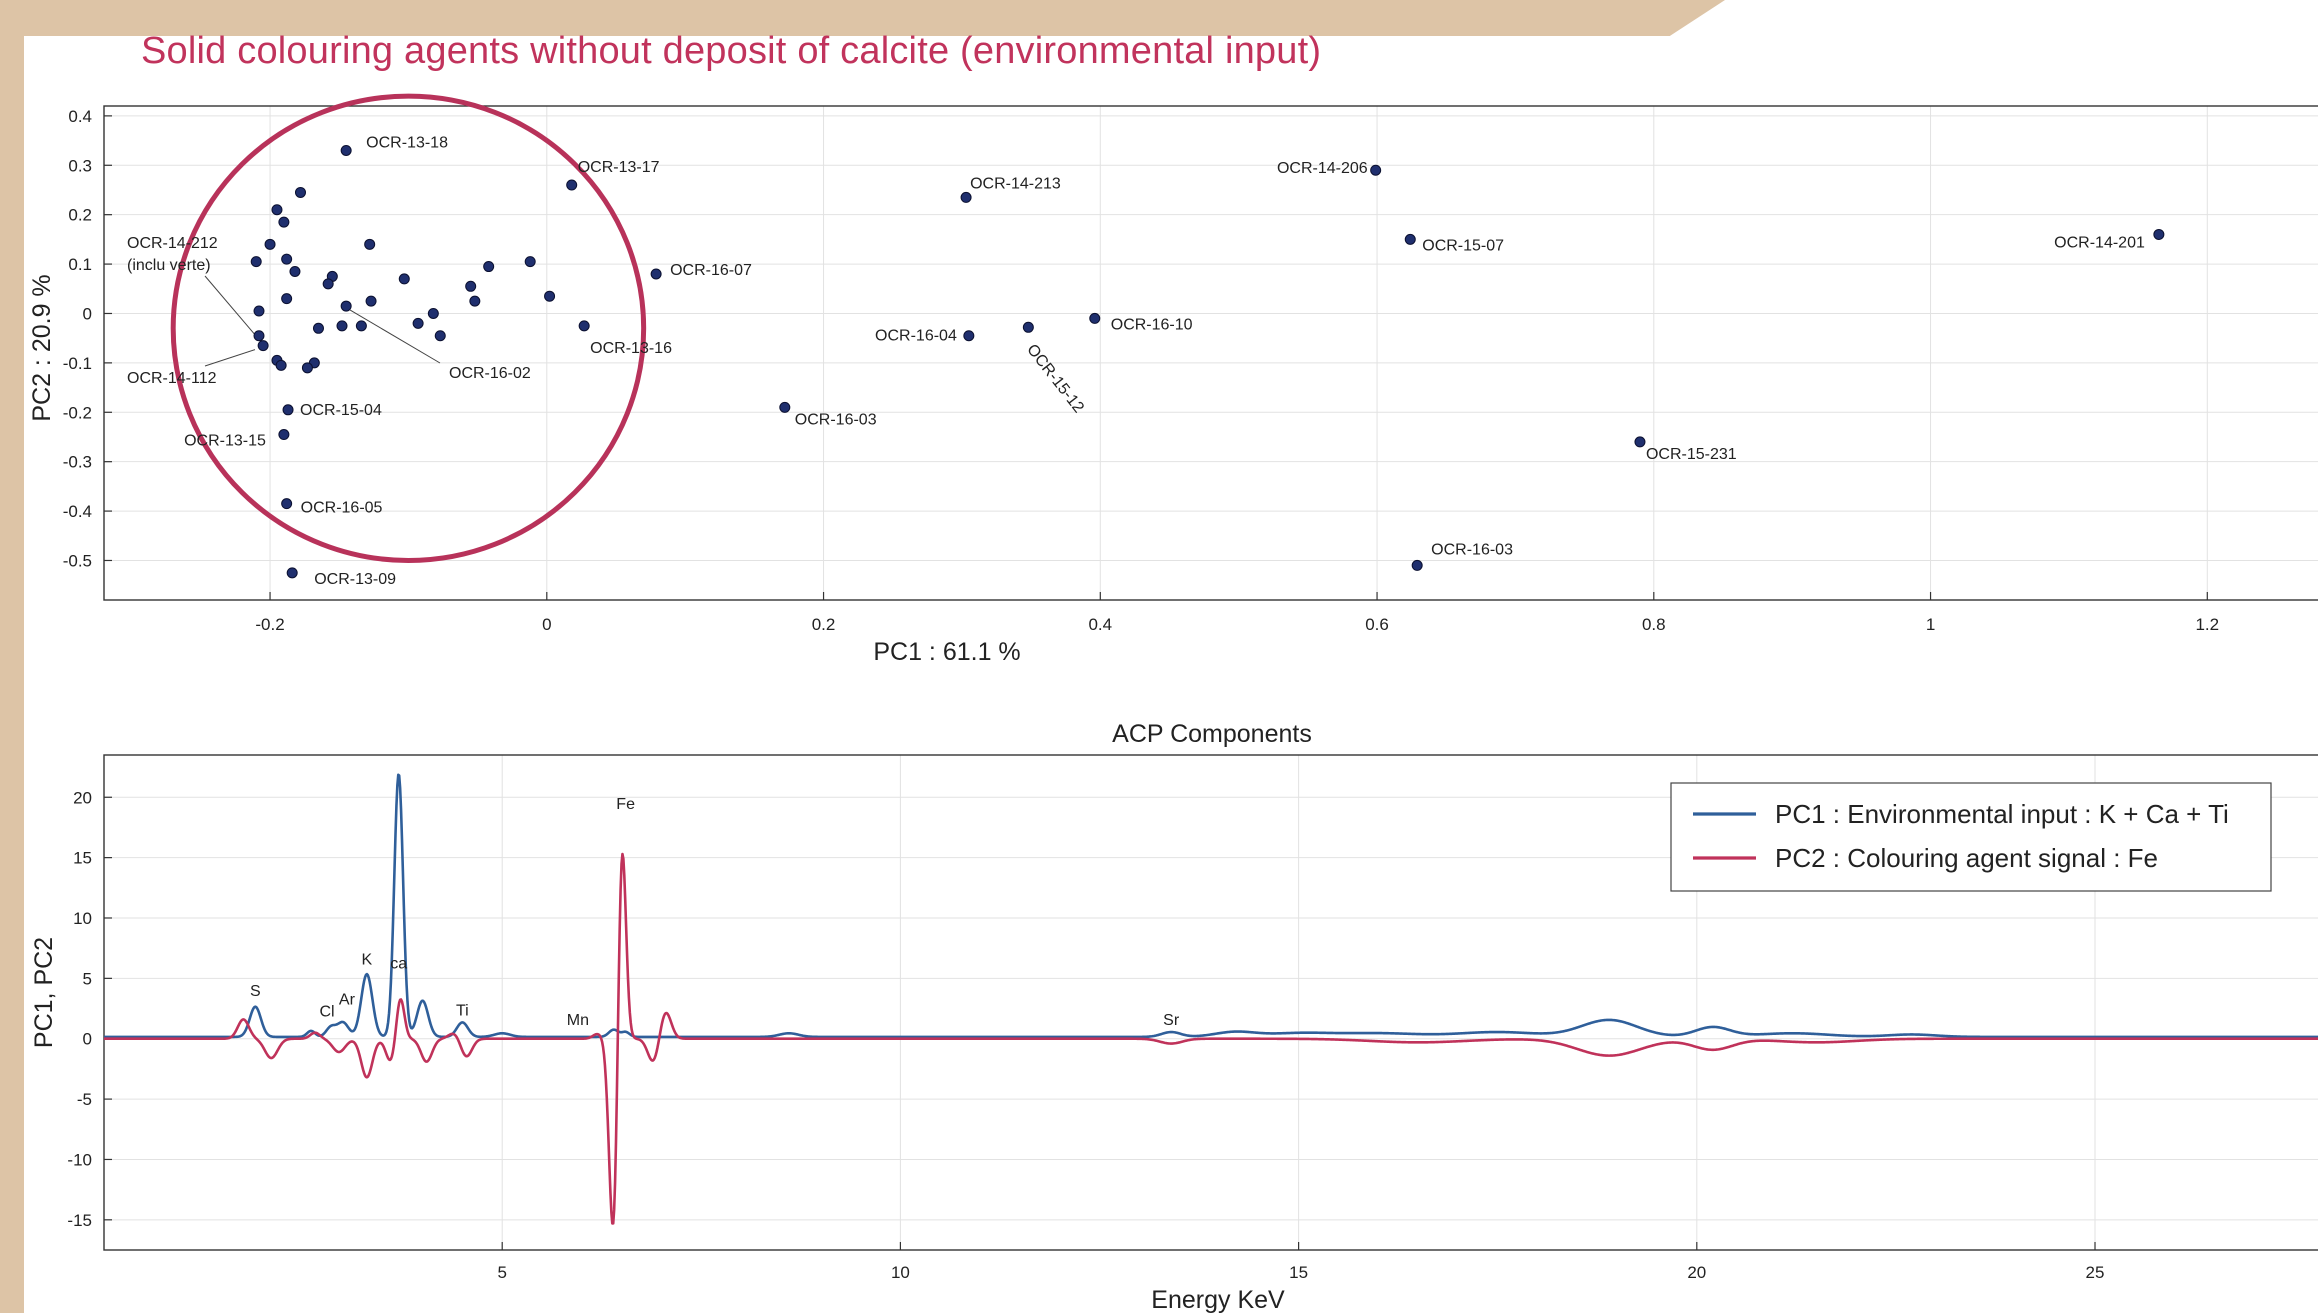 The height and width of the screenshot is (1313, 2318). Describe the element at coordinates (77, 363) in the screenshot. I see `y-tick-label: -0.1` at that location.